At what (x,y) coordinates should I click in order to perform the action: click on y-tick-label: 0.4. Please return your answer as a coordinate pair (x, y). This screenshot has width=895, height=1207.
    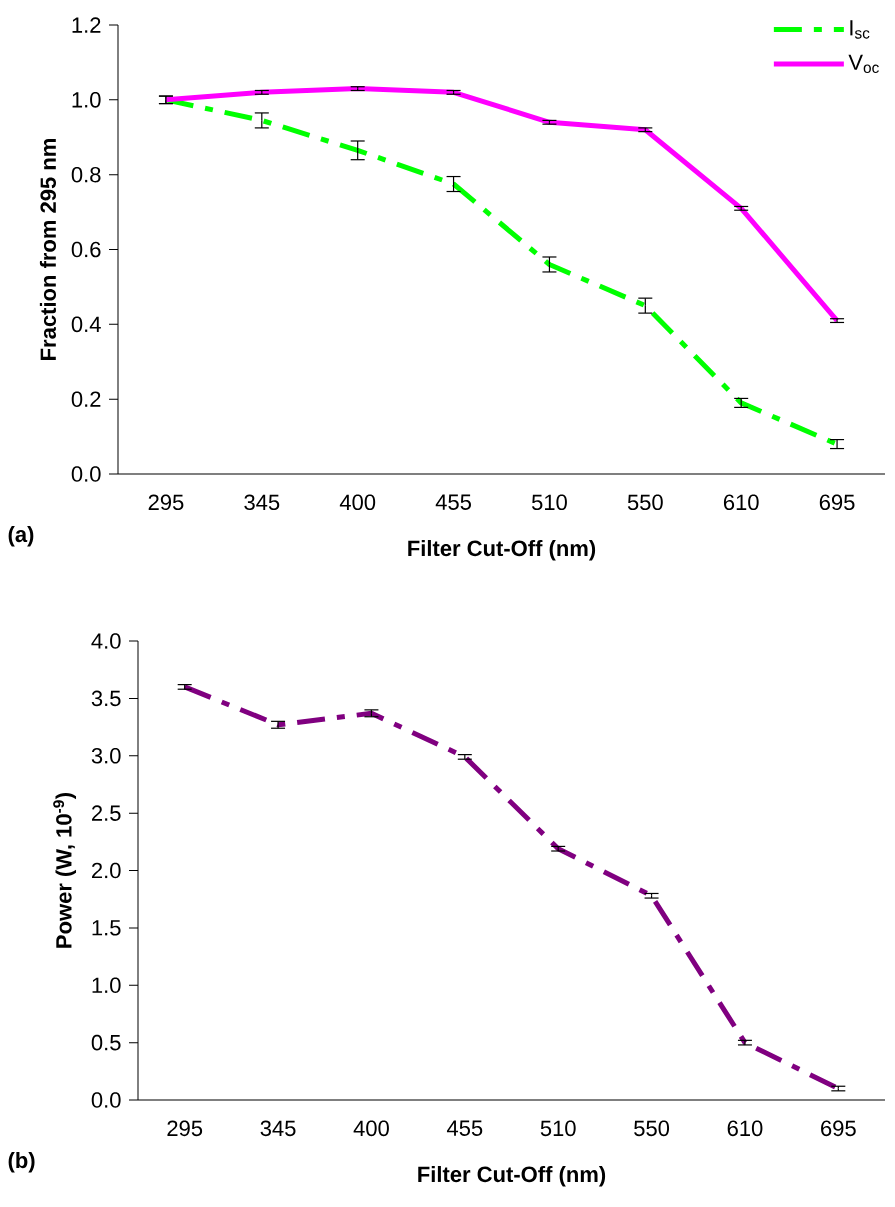
    Looking at the image, I should click on (86, 324).